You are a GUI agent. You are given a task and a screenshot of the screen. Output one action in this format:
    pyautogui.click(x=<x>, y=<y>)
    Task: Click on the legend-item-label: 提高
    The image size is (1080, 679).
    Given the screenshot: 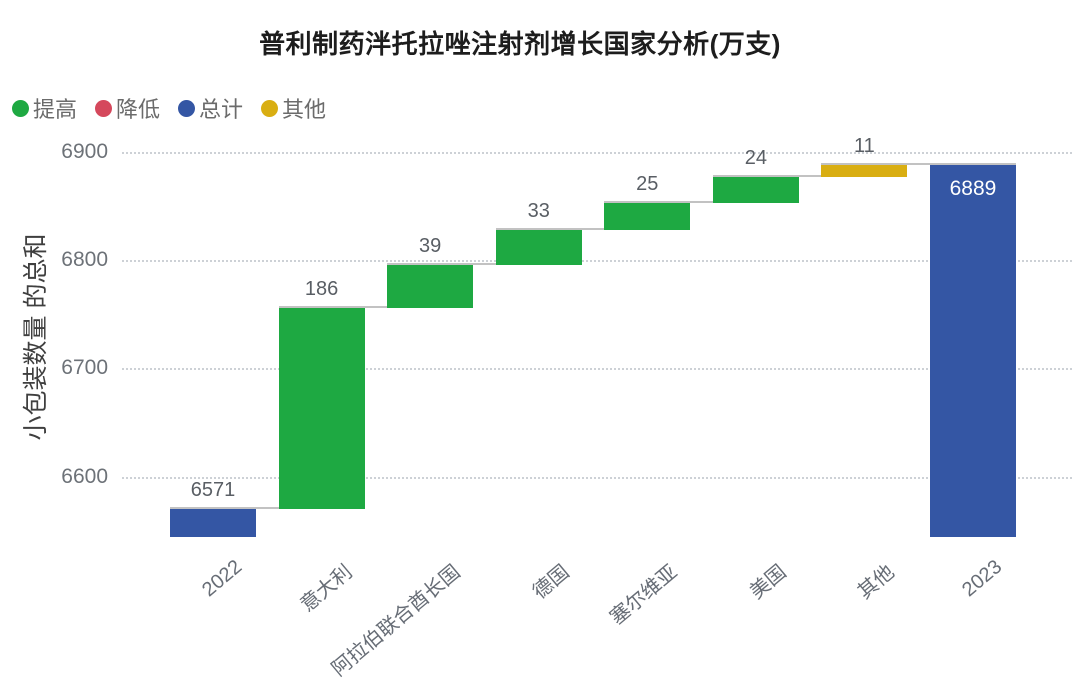 What is the action you would take?
    pyautogui.click(x=55, y=109)
    